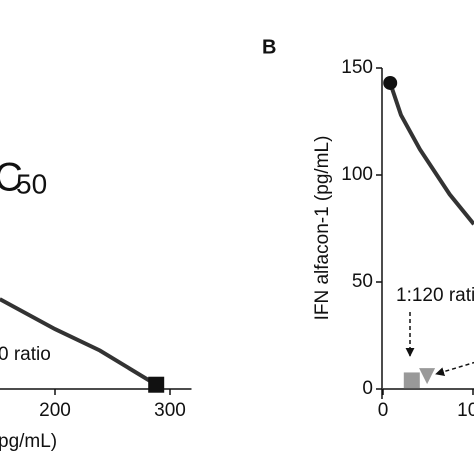  I want to click on x-tick-label: 100, so click(465, 410).